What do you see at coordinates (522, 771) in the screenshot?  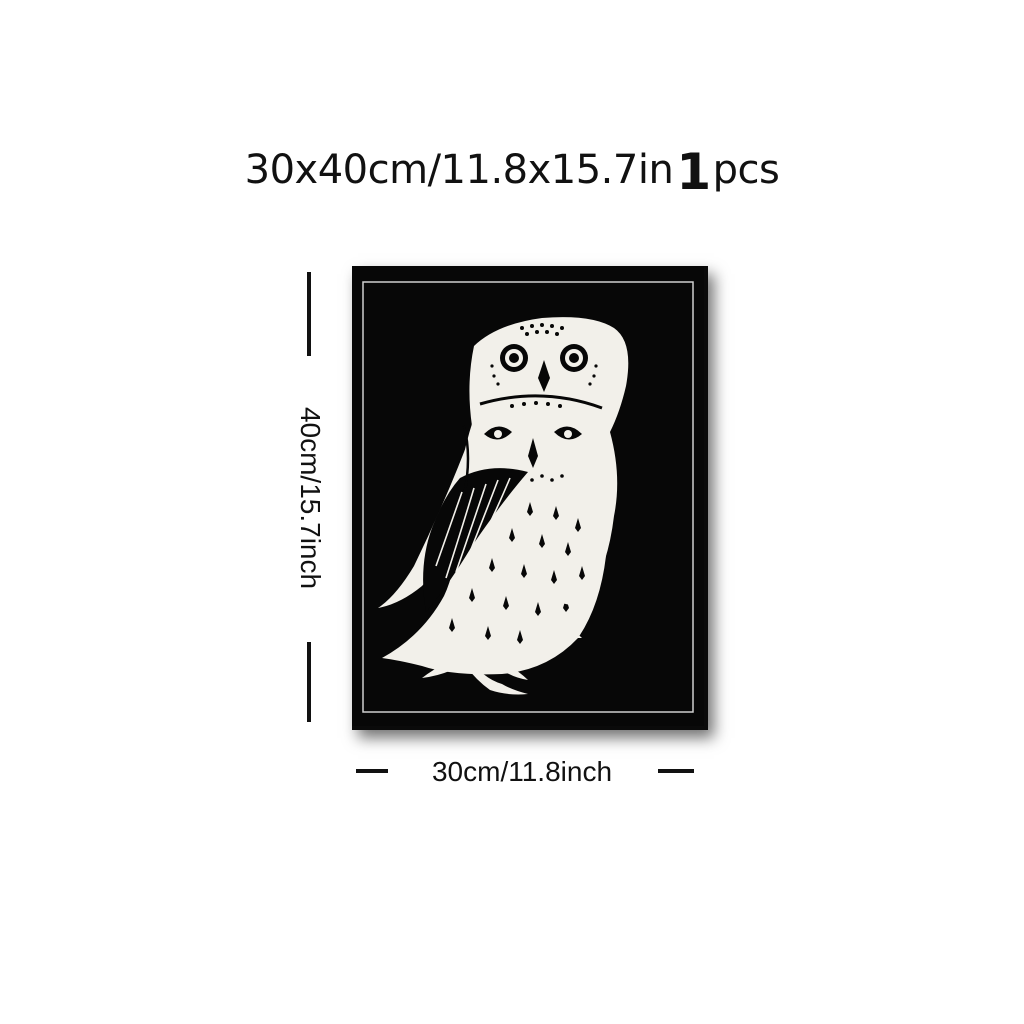 I see `width-dimension-label: 30cm/11.8inch` at bounding box center [522, 771].